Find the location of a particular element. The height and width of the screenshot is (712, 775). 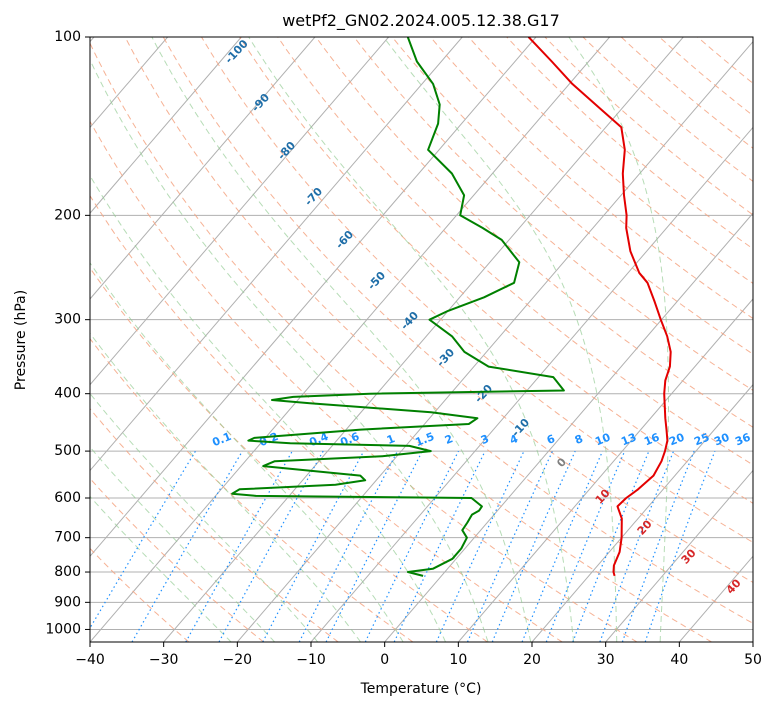

x-tick-label: 20 is located at coordinates (532, 660).